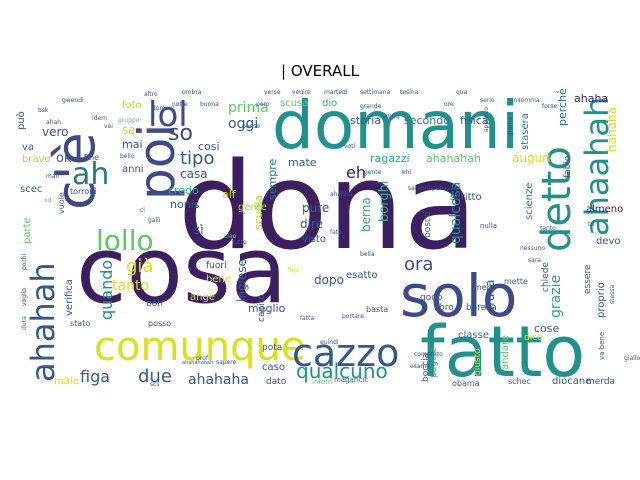 This screenshot has width=640, height=480. What do you see at coordinates (83, 191) in the screenshot?
I see `cloud-word: torroni` at bounding box center [83, 191].